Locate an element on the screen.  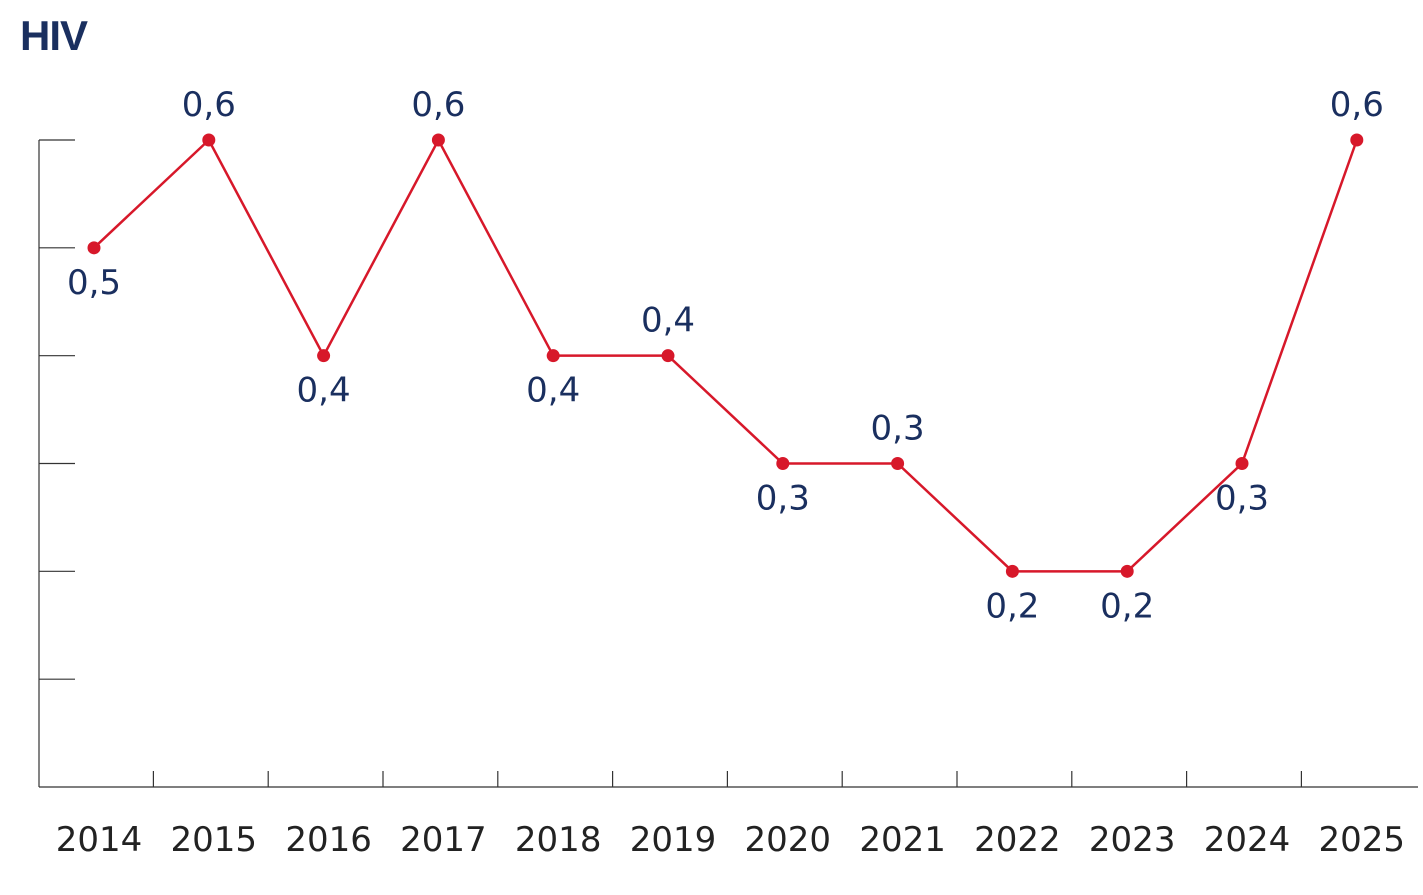
data-label-2025: 0,6 is located at coordinates (1357, 105).